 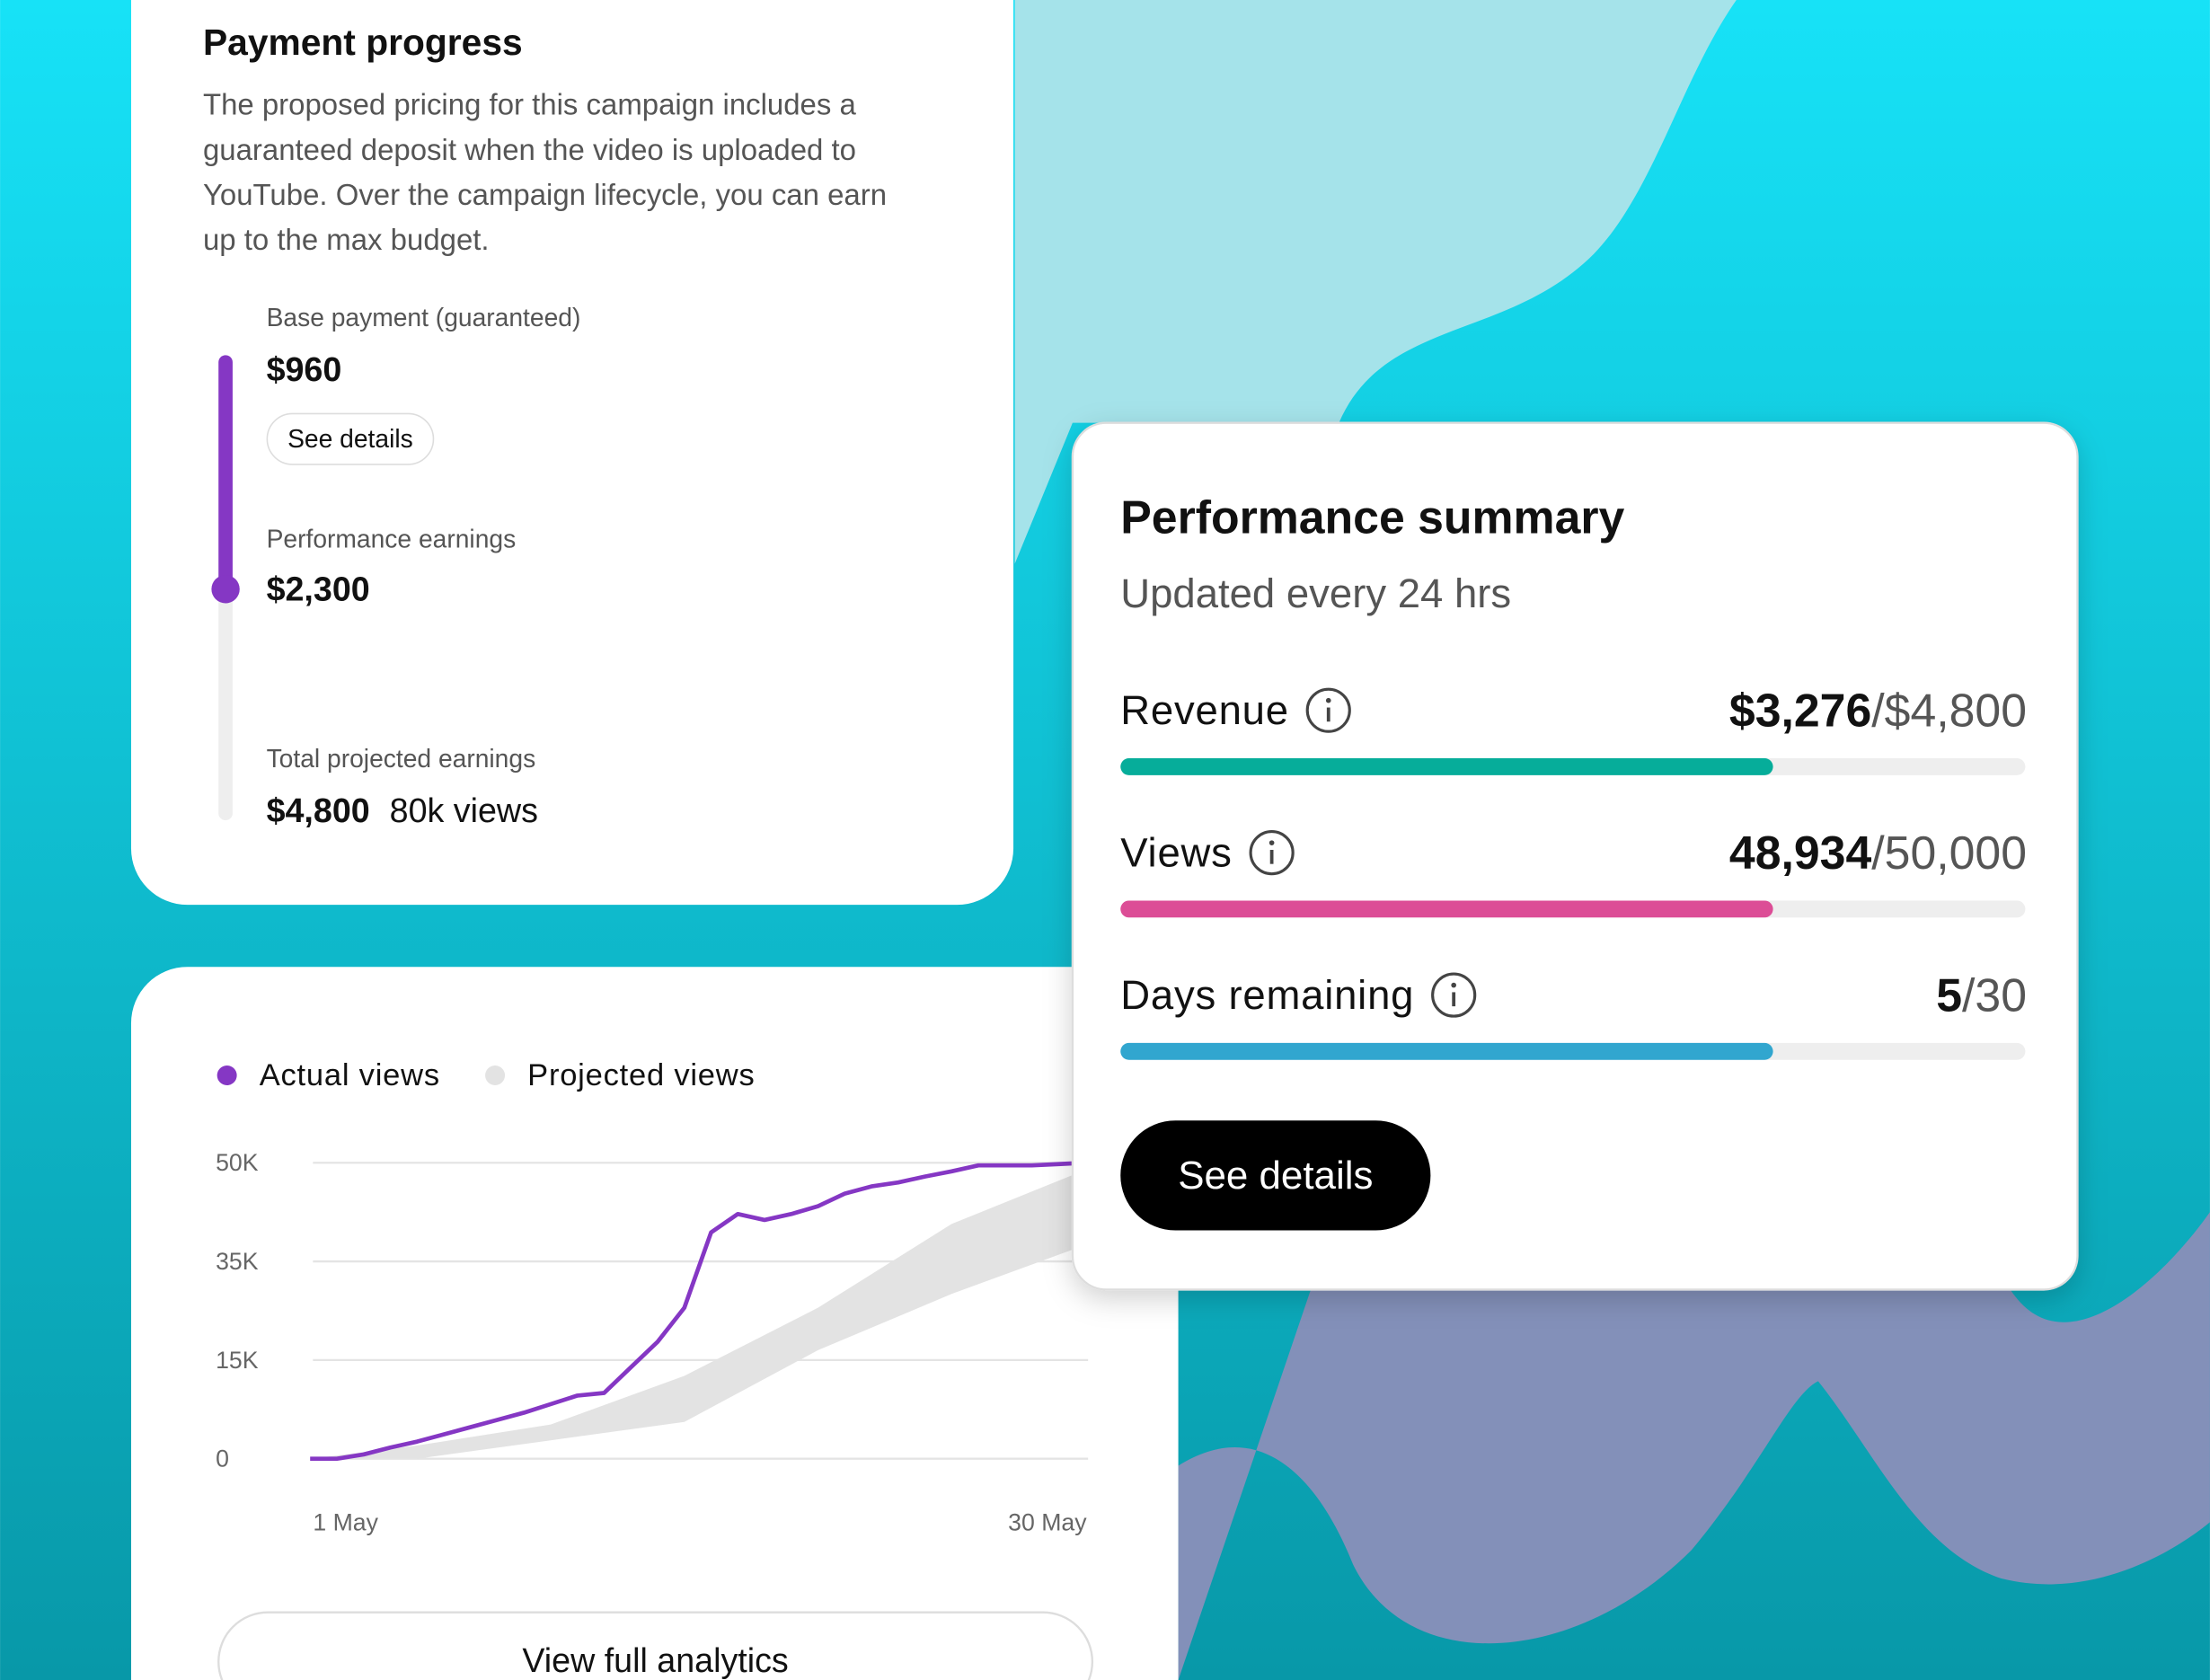 What do you see at coordinates (1694, 1446) in the screenshot?
I see `background-wave` at bounding box center [1694, 1446].